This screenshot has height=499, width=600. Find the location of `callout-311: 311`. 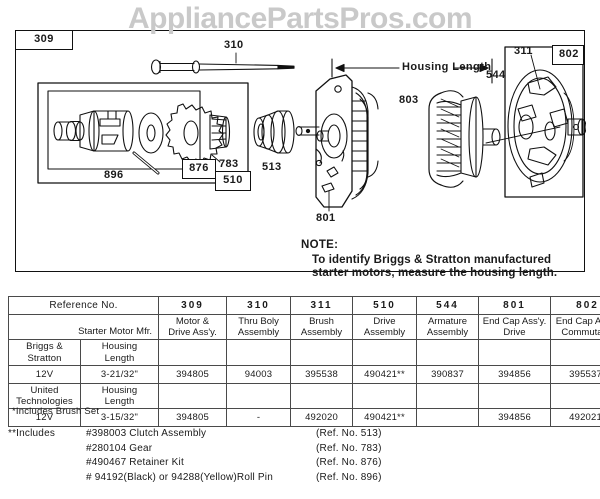

callout-311: 311 is located at coordinates (523, 51).